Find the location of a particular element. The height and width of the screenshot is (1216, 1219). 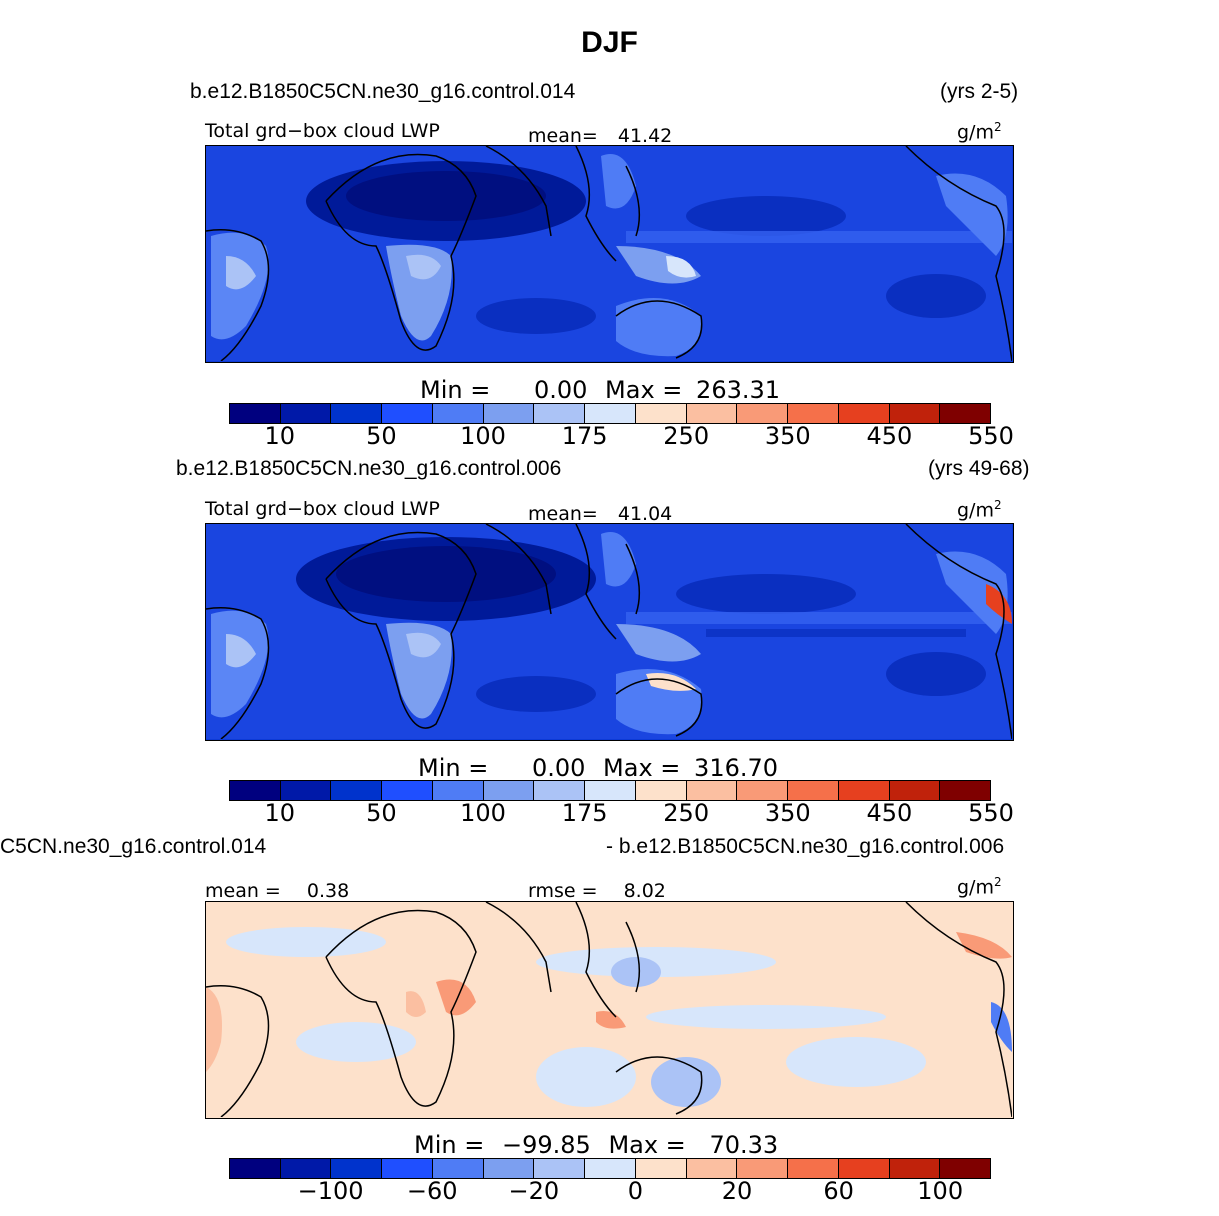

colorbar-tick-label: 0 is located at coordinates (635, 1191).